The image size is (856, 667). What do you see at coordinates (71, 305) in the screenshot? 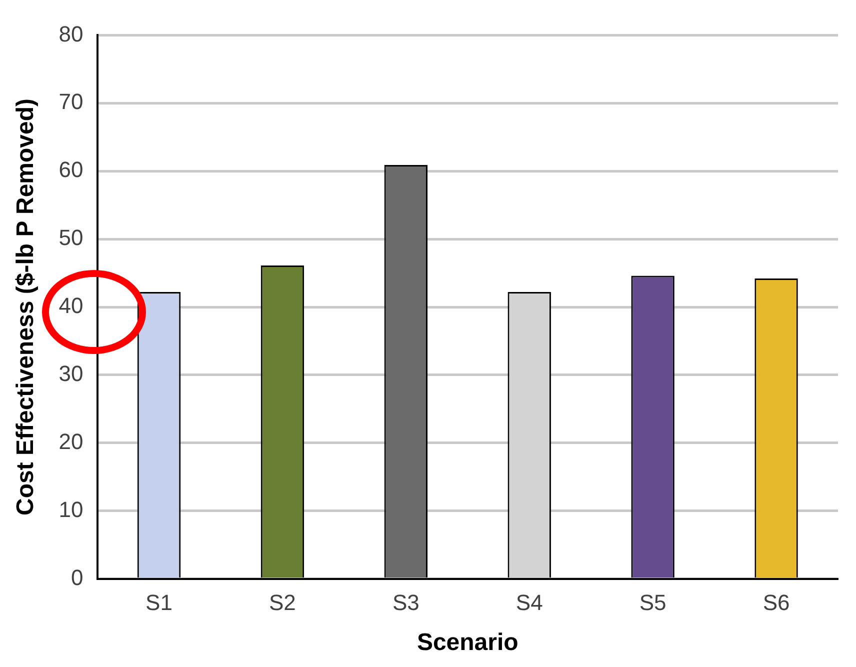
I see `y-tick-label: 40` at bounding box center [71, 305].